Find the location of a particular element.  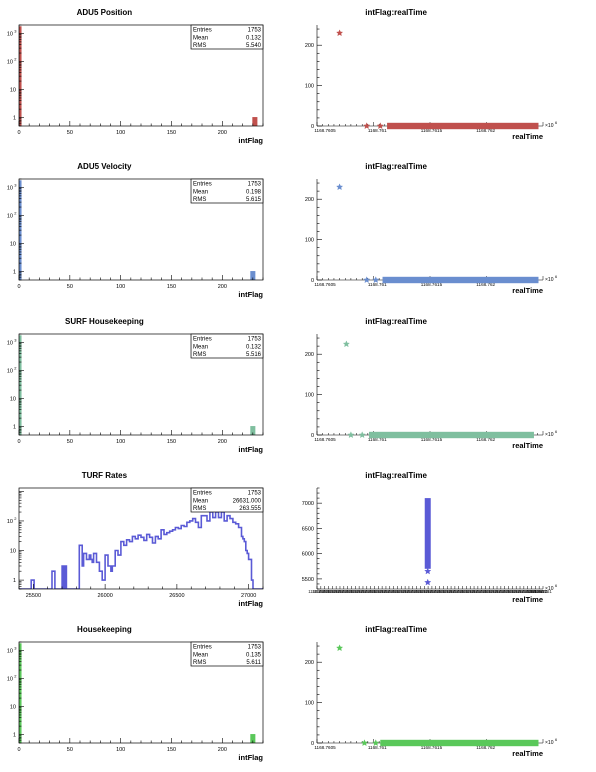

chart-title: ADU5 Velocity is located at coordinates (104, 166).